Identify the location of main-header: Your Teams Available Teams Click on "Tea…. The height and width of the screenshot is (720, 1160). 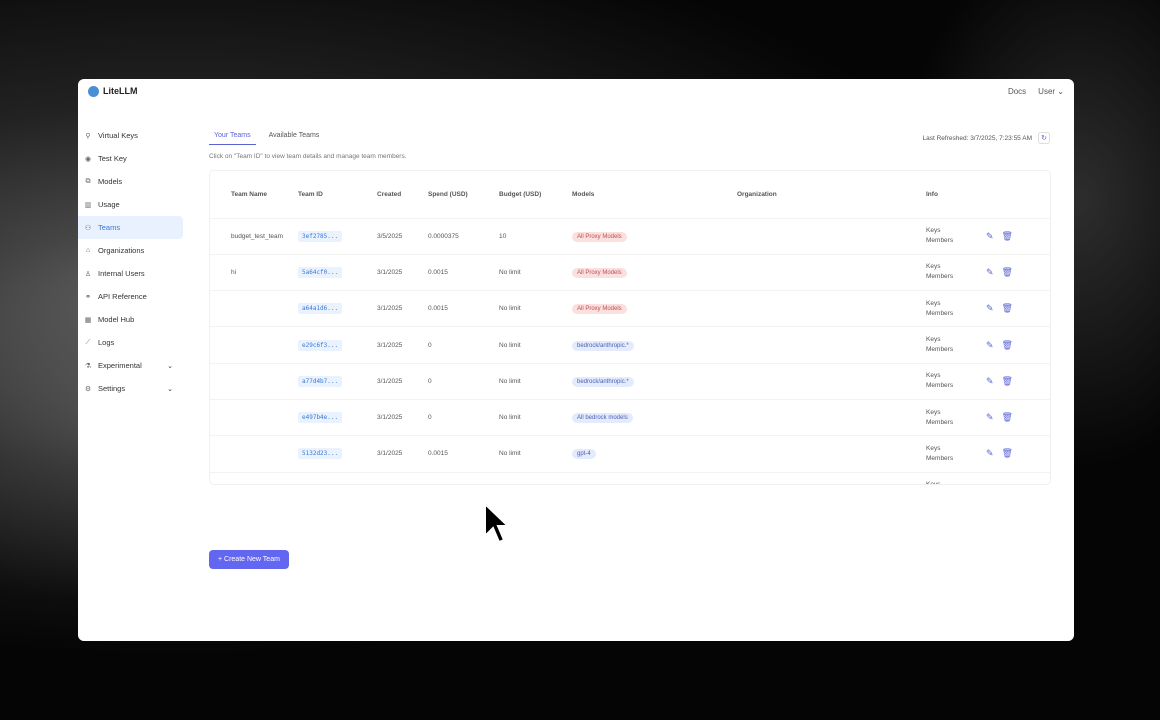
(629, 146).